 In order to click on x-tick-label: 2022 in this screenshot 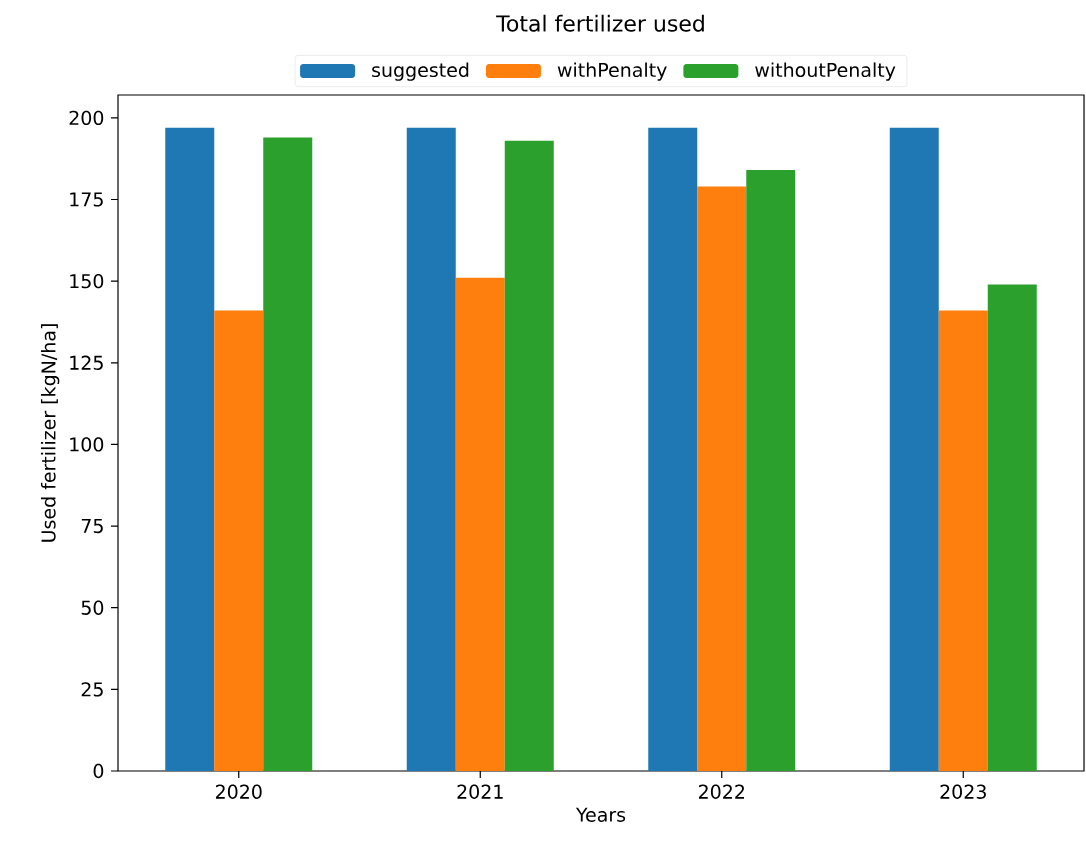, I will do `click(721, 791)`.